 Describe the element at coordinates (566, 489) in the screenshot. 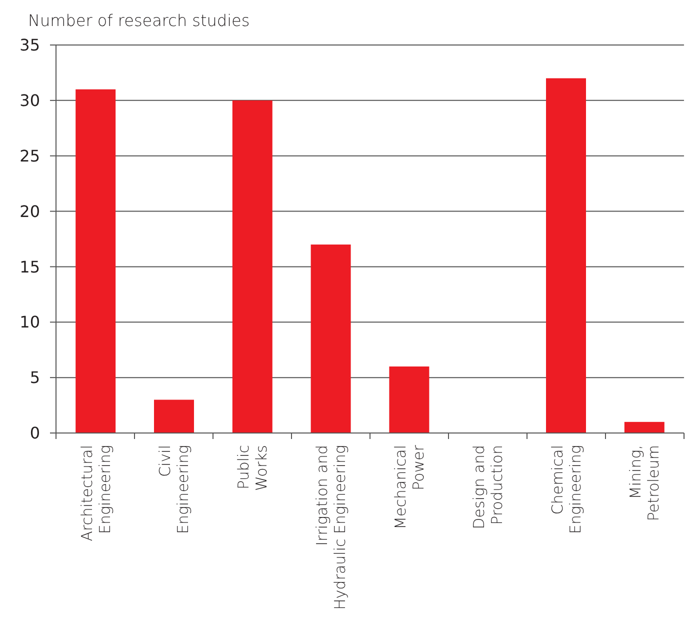

I see `x-tick-label: Chemical Engineering` at that location.